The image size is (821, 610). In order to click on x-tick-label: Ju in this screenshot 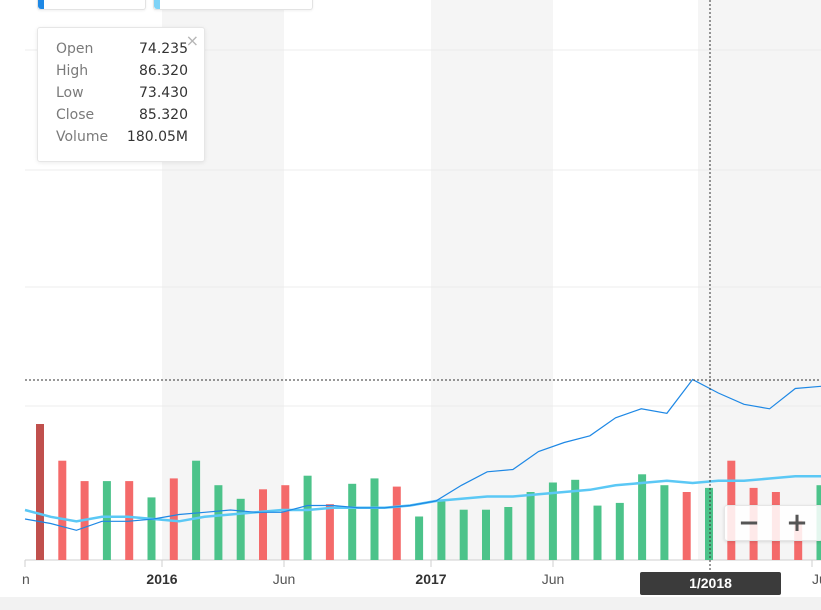, I will do `click(816, 579)`.